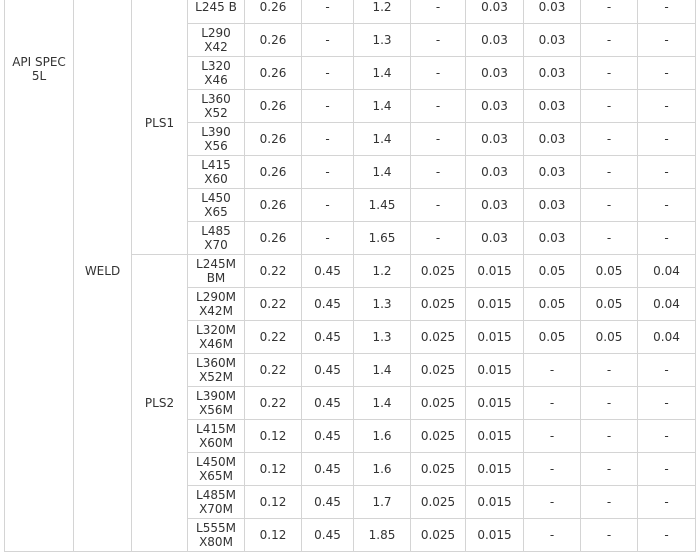  What do you see at coordinates (216, 443) in the screenshot?
I see `grade-line: X60M` at bounding box center [216, 443].